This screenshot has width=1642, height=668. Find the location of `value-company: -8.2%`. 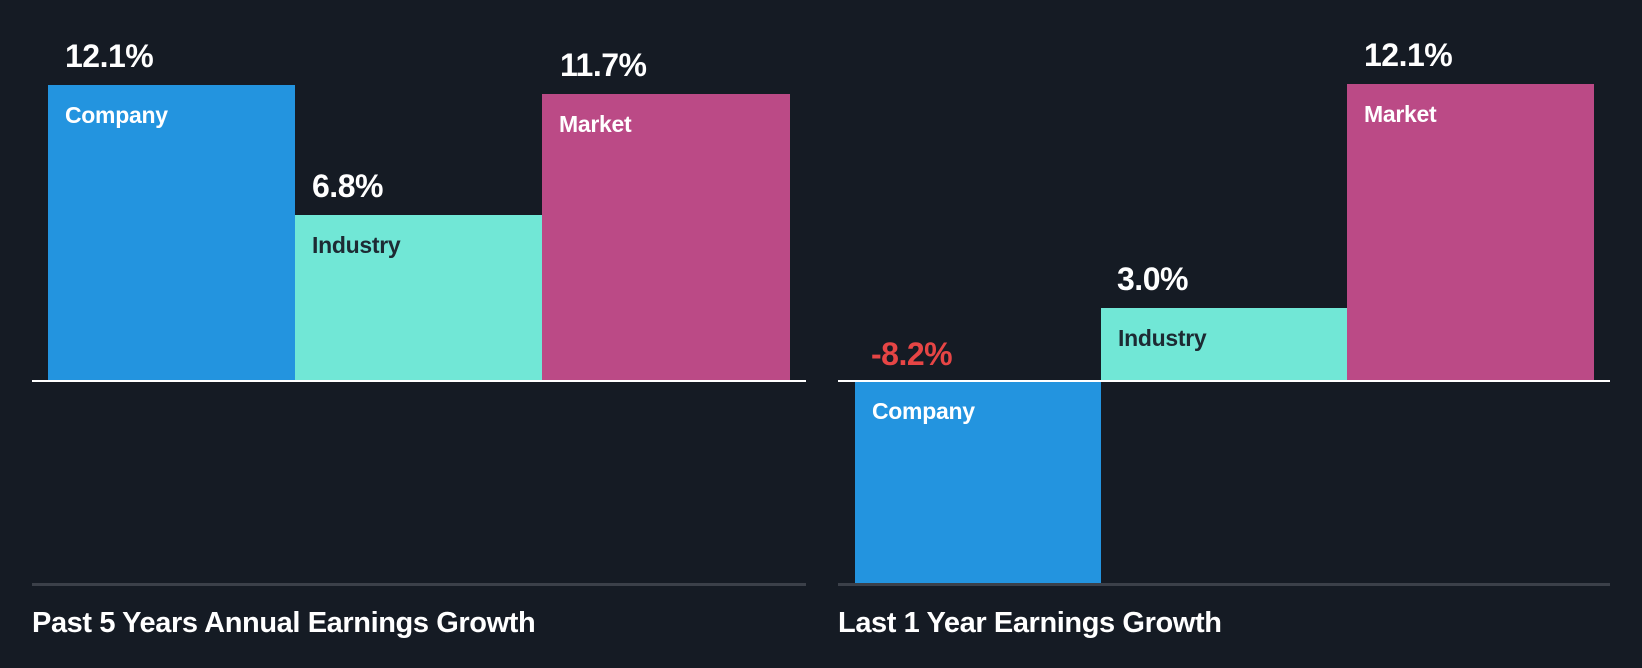

value-company: -8.2% is located at coordinates (912, 354).